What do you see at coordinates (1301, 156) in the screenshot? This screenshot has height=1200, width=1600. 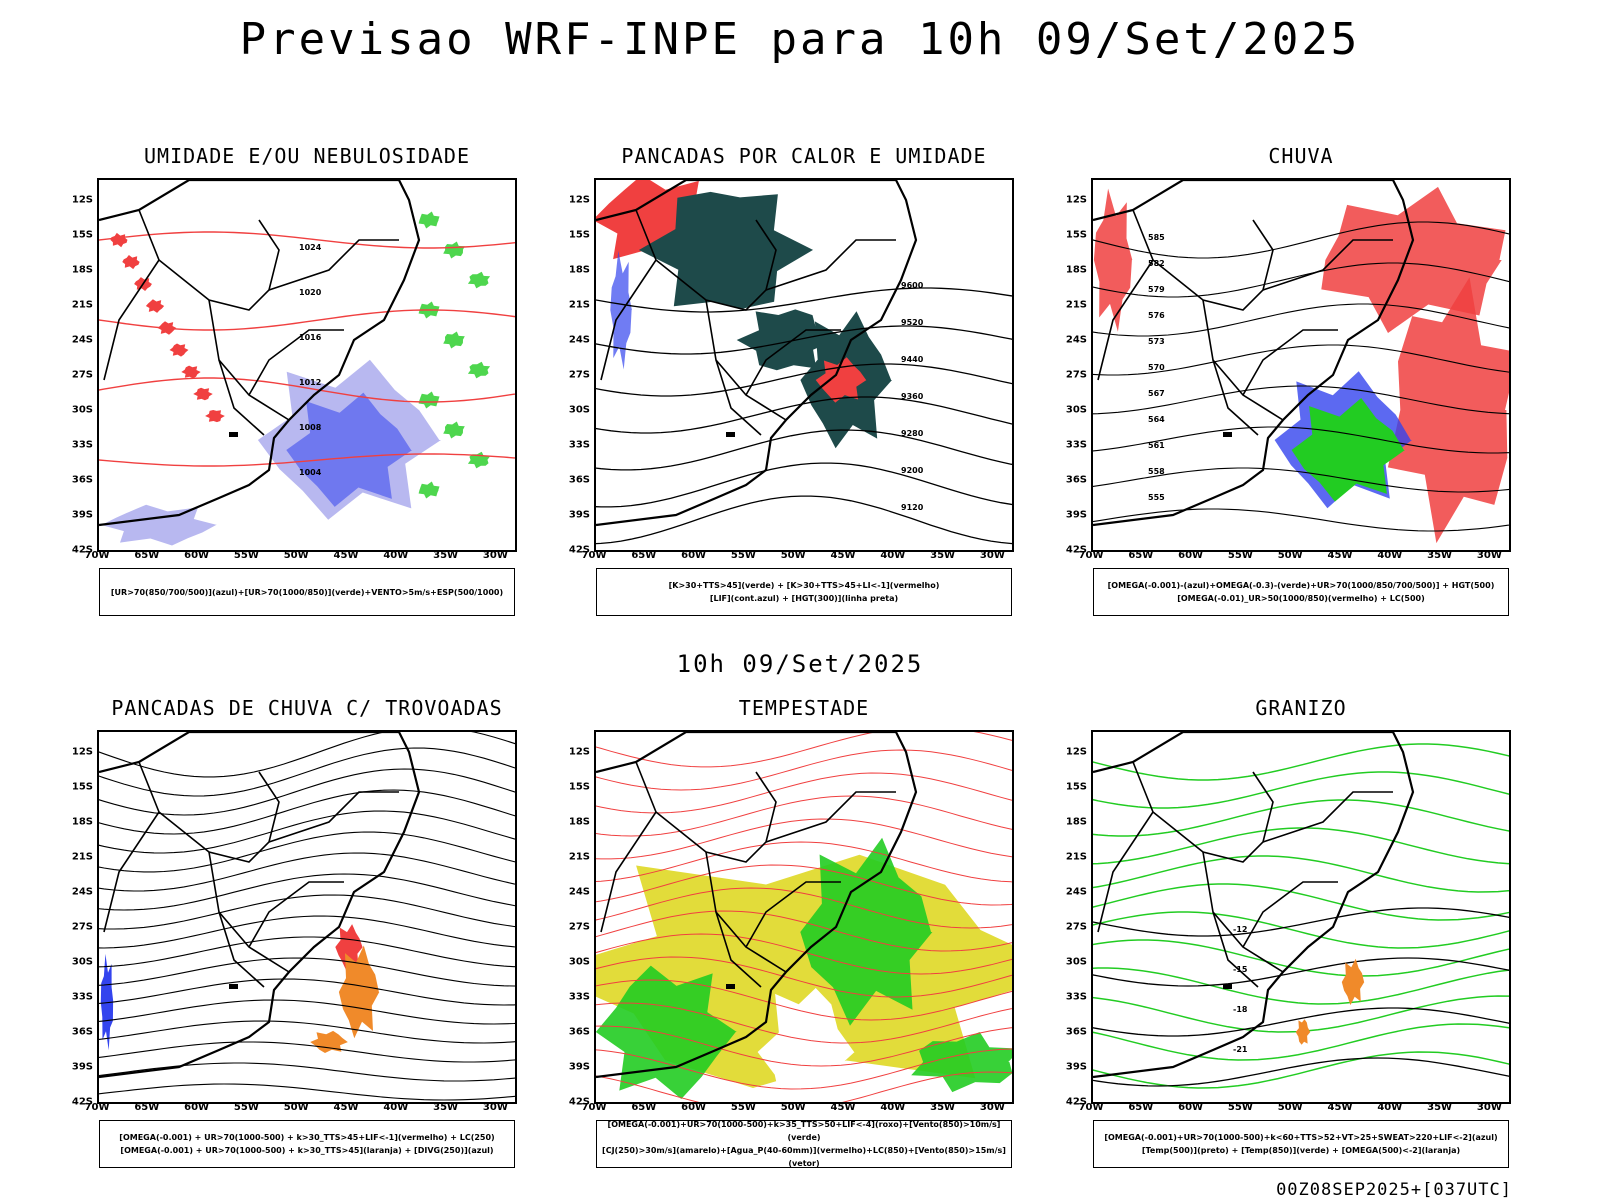 I see `panel-title-chuva: CHUVA` at bounding box center [1301, 156].